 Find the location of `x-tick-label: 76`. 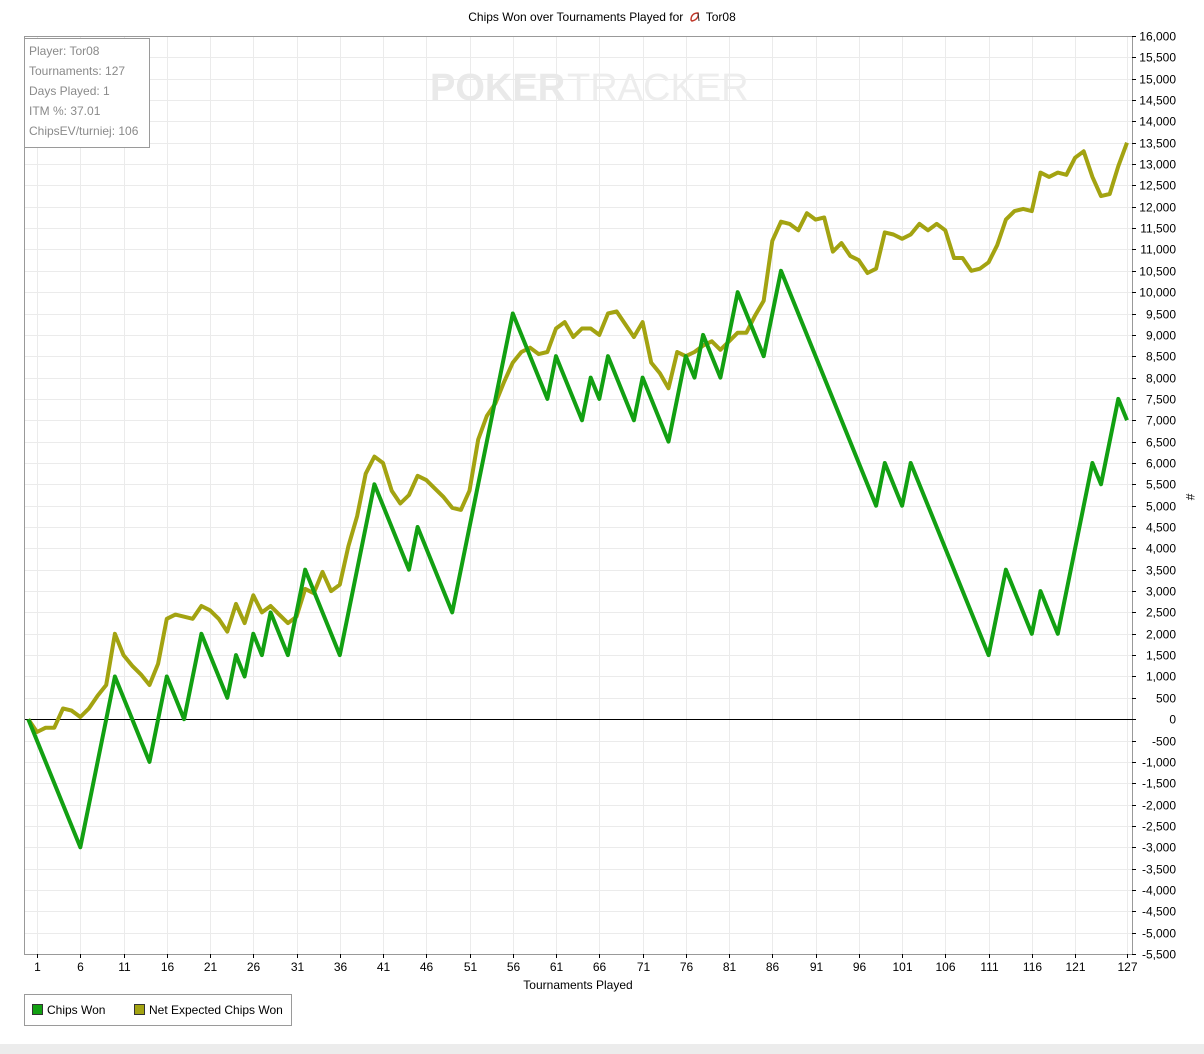

x-tick-label: 76 is located at coordinates (687, 967).